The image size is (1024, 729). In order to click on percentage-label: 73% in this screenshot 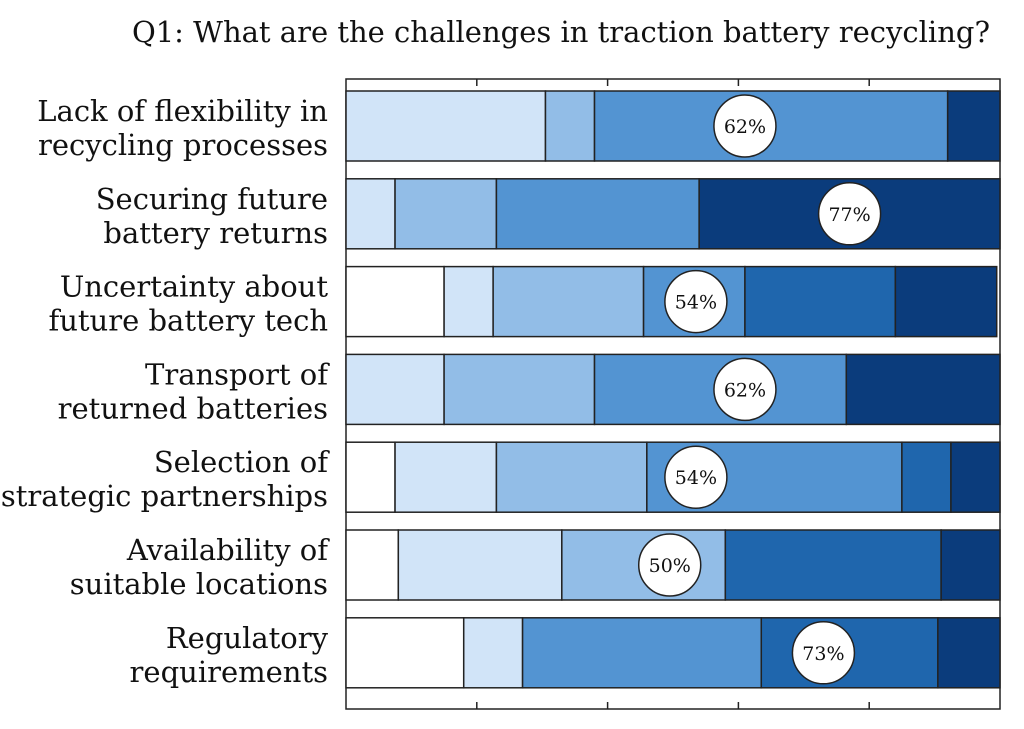, I will do `click(823, 654)`.